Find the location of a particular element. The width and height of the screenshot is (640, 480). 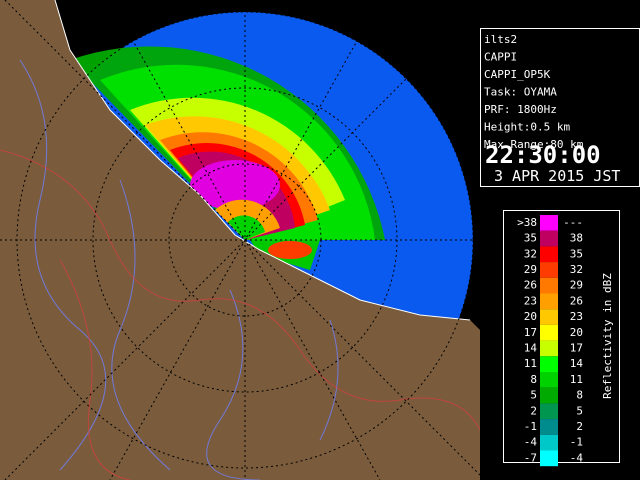

legend-high: 14 is located at coordinates (577, 363).